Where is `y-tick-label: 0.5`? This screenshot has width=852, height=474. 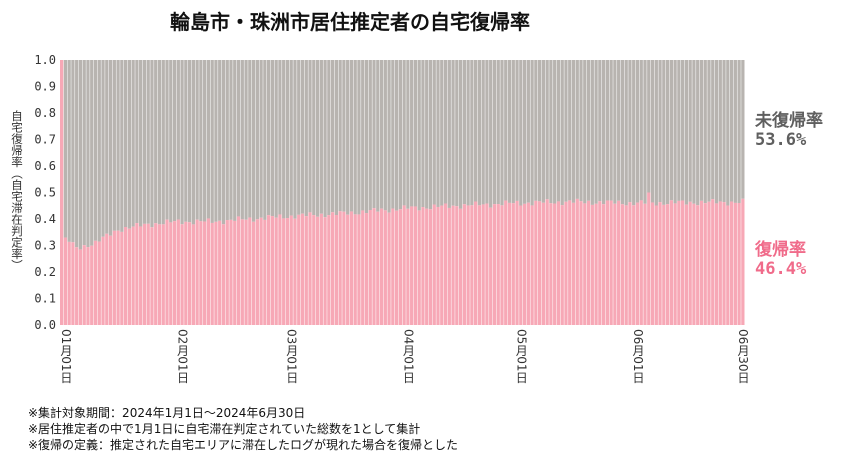 y-tick-label: 0.5 is located at coordinates (45, 193).